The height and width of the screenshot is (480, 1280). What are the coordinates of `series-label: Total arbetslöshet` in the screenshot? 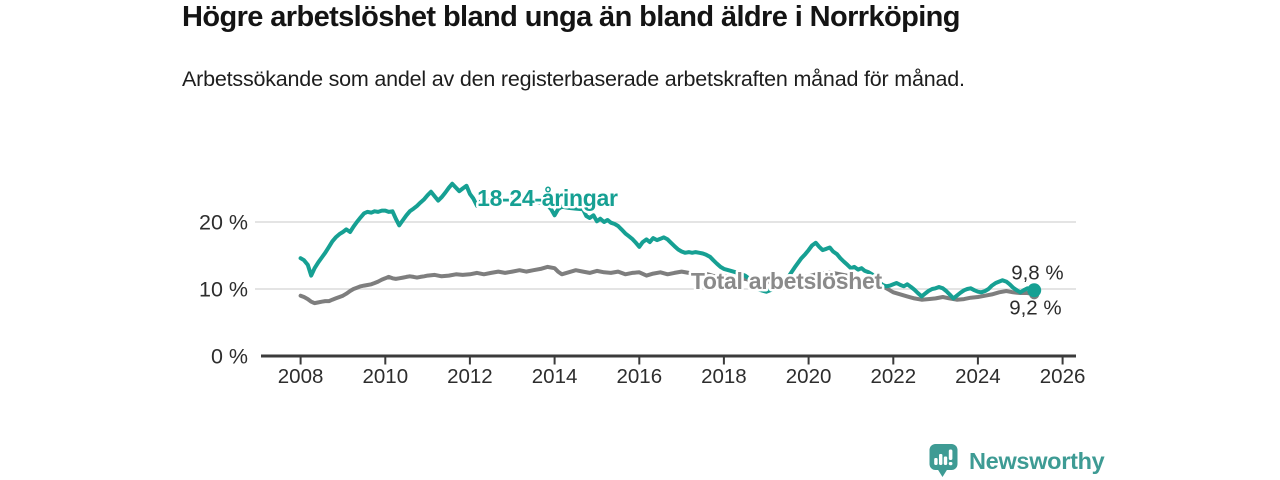 It's located at (787, 281).